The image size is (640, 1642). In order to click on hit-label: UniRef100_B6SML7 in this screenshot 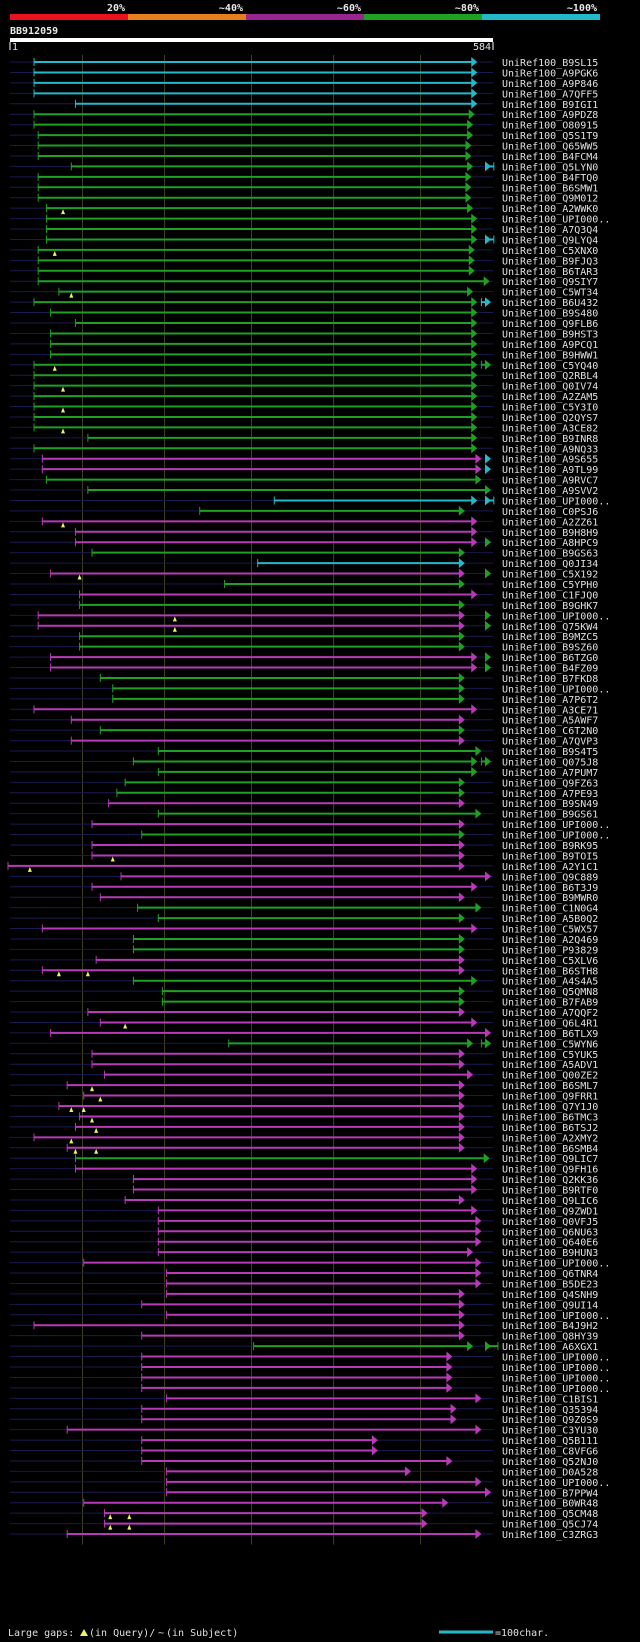, I will do `click(550, 1086)`.